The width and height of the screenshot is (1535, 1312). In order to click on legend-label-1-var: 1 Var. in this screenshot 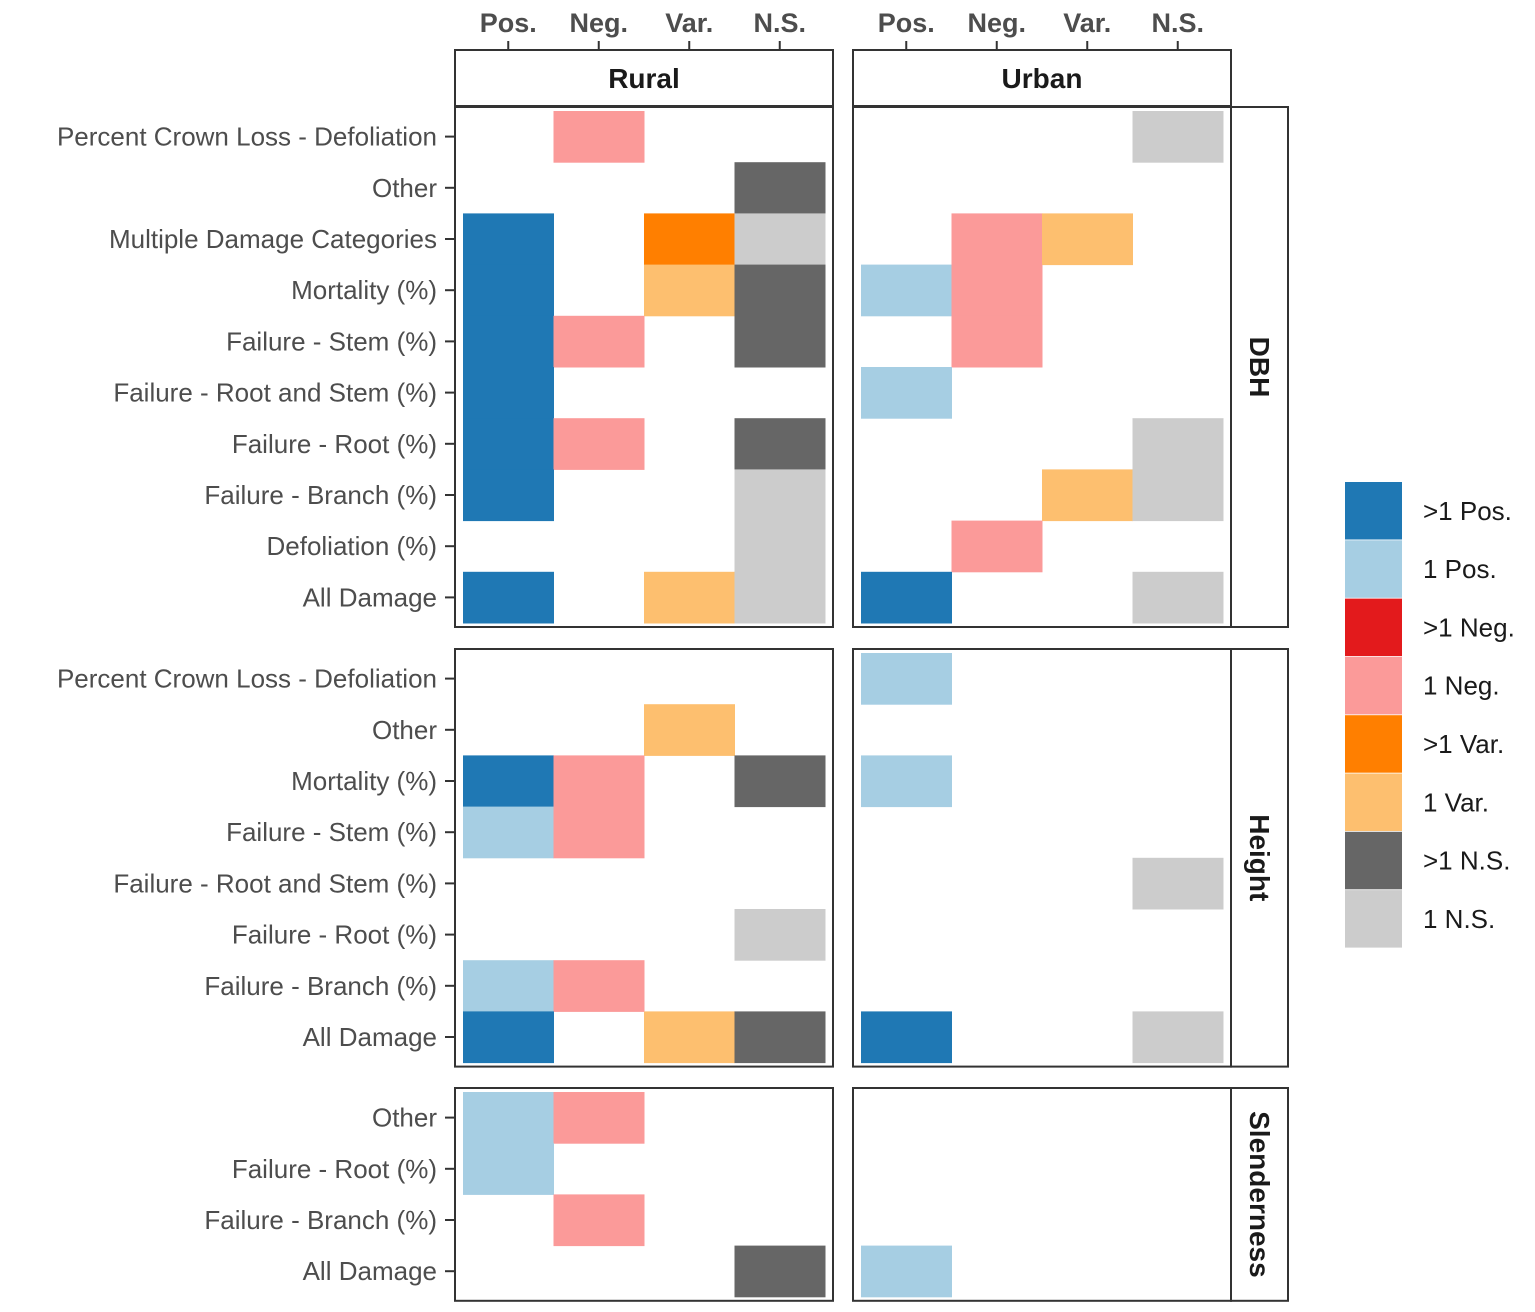, I will do `click(1456, 802)`.